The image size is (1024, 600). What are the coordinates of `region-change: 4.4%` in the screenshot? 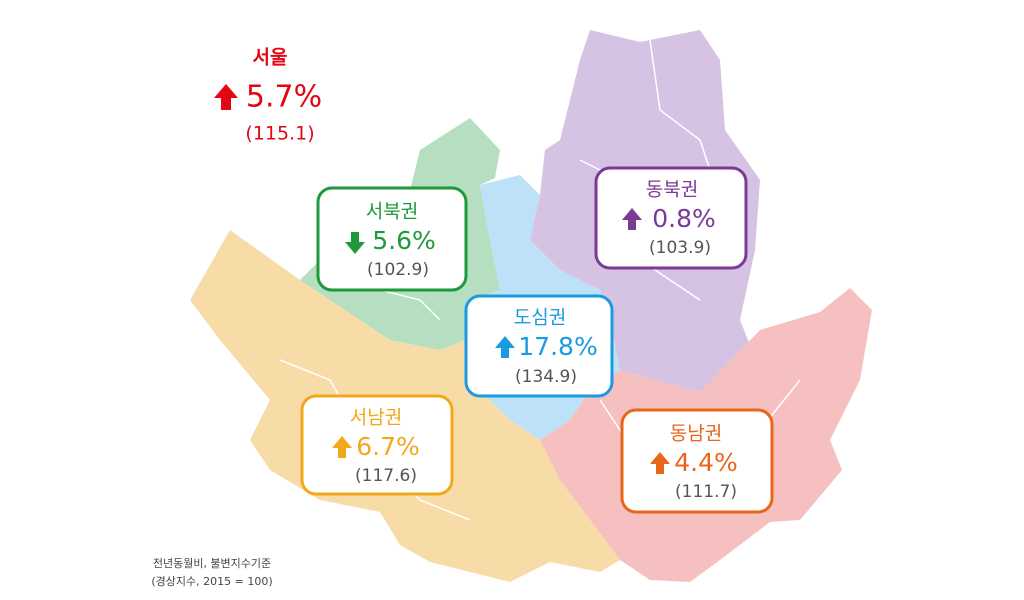 It's located at (706, 462).